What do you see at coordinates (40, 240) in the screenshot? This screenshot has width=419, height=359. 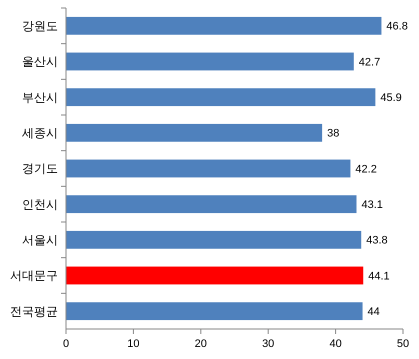 I see `y-tick-label: 서울시` at bounding box center [40, 240].